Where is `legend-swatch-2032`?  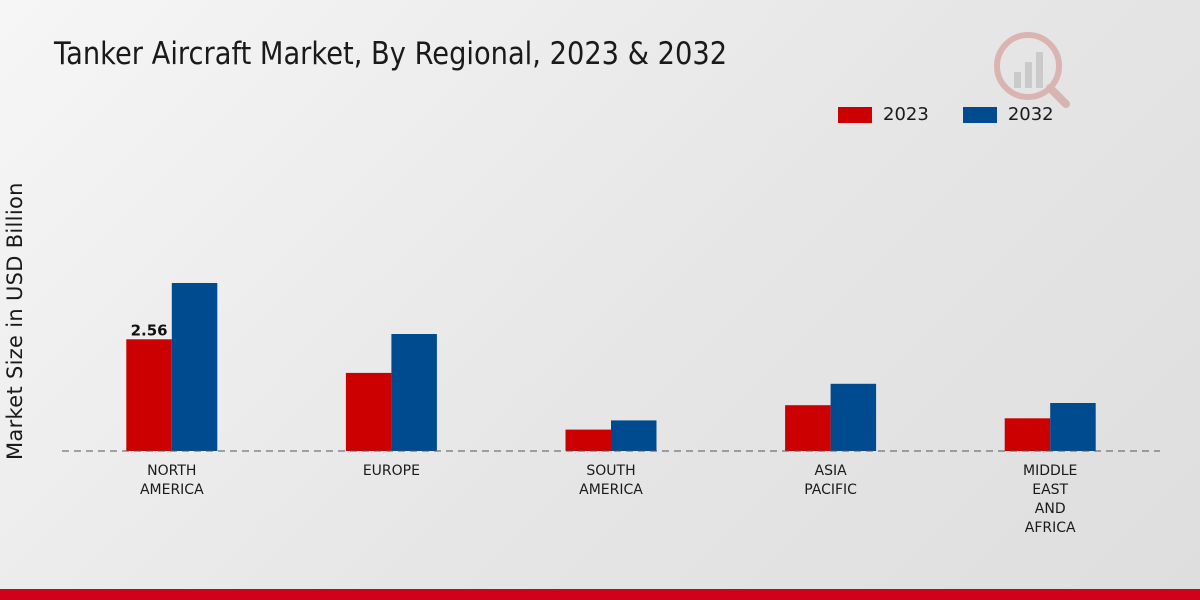 legend-swatch-2032 is located at coordinates (979, 114).